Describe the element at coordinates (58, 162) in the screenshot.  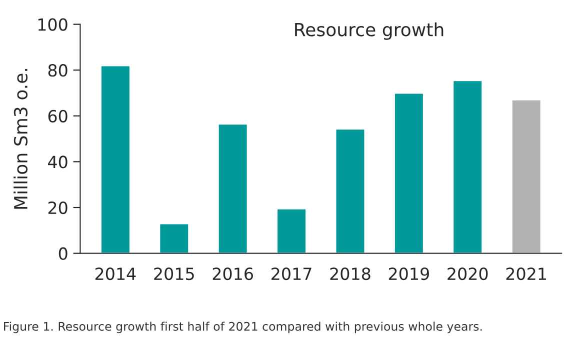
I see `y-tick-label: 40` at that location.